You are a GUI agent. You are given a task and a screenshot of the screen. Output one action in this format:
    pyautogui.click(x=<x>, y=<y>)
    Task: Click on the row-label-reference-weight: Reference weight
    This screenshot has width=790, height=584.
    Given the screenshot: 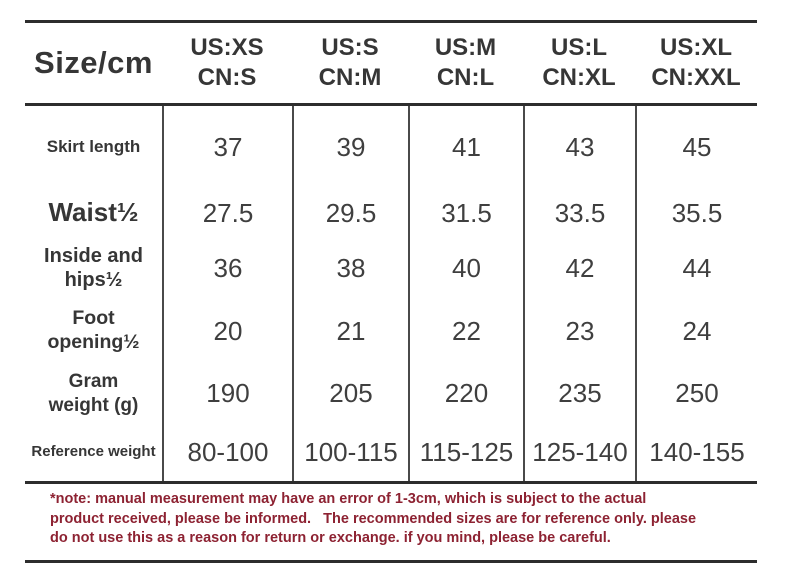 What is the action you would take?
    pyautogui.click(x=93, y=452)
    